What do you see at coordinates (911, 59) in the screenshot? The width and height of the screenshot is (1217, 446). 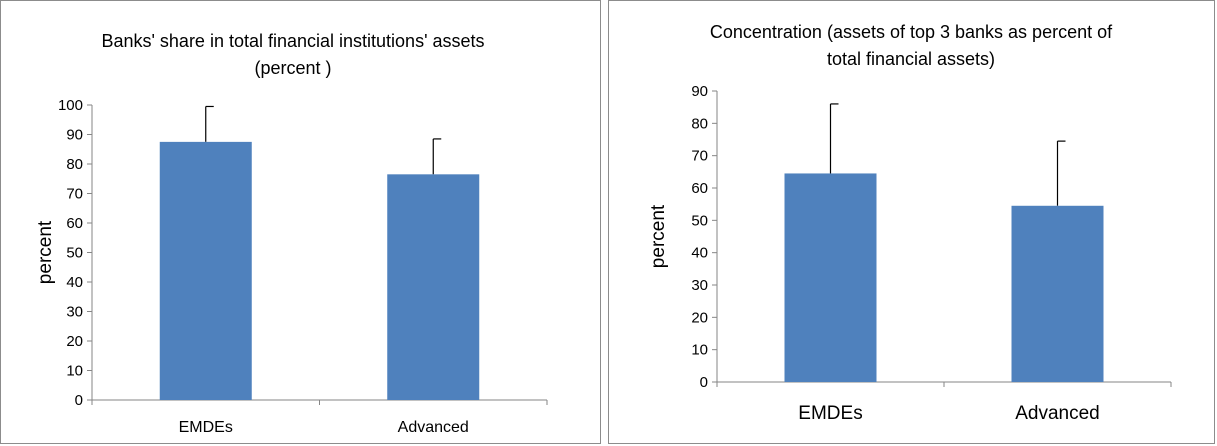 I see `chart-title-line: total financial assets)` at bounding box center [911, 59].